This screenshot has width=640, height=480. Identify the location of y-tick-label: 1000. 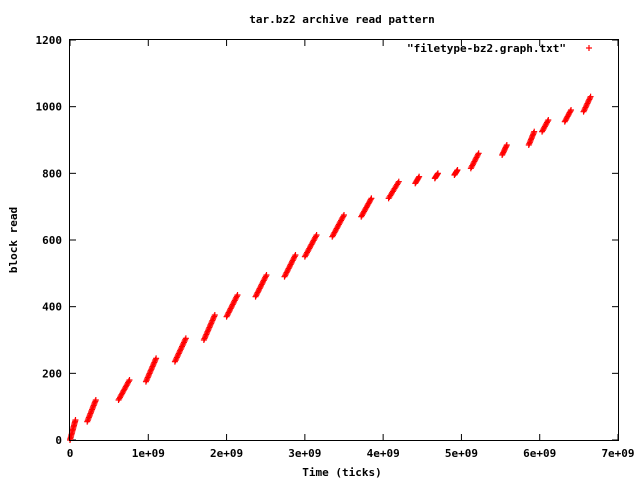
(49, 107).